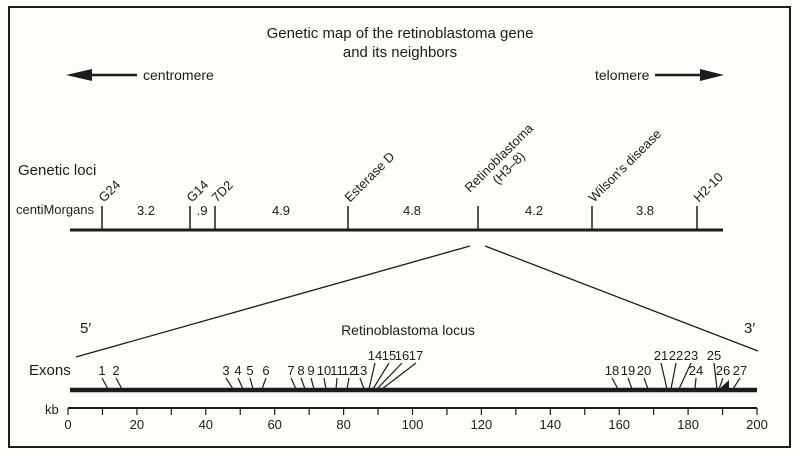  What do you see at coordinates (55, 209) in the screenshot?
I see `centimorgans-axis-label: centiMorgans` at bounding box center [55, 209].